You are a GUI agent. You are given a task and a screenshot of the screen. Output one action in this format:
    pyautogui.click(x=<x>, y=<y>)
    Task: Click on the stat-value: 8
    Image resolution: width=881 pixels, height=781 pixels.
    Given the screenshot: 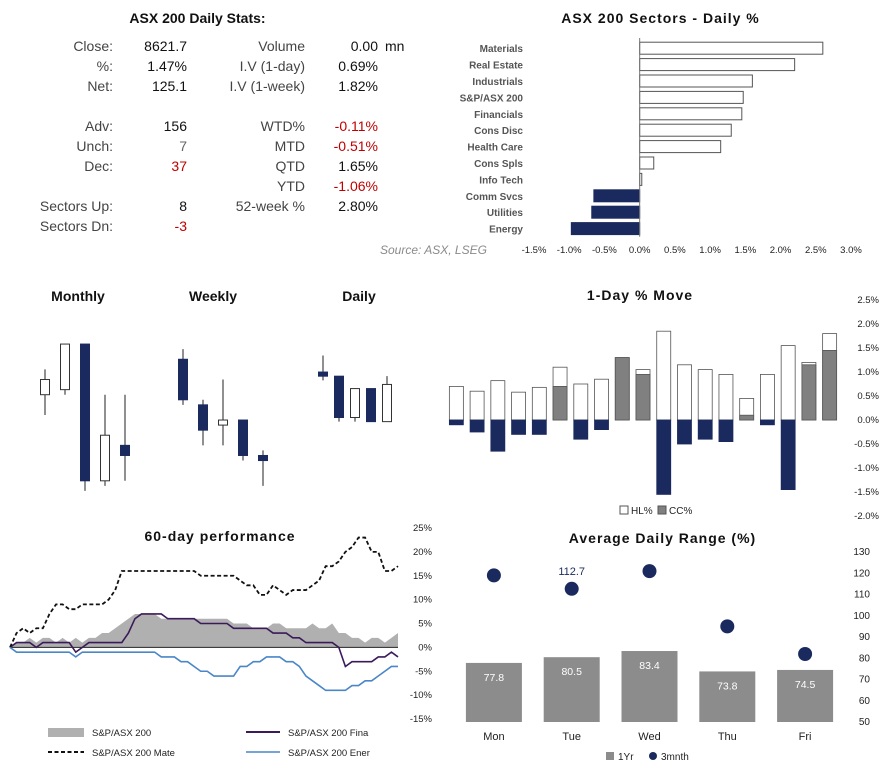 What is the action you would take?
    pyautogui.click(x=183, y=206)
    